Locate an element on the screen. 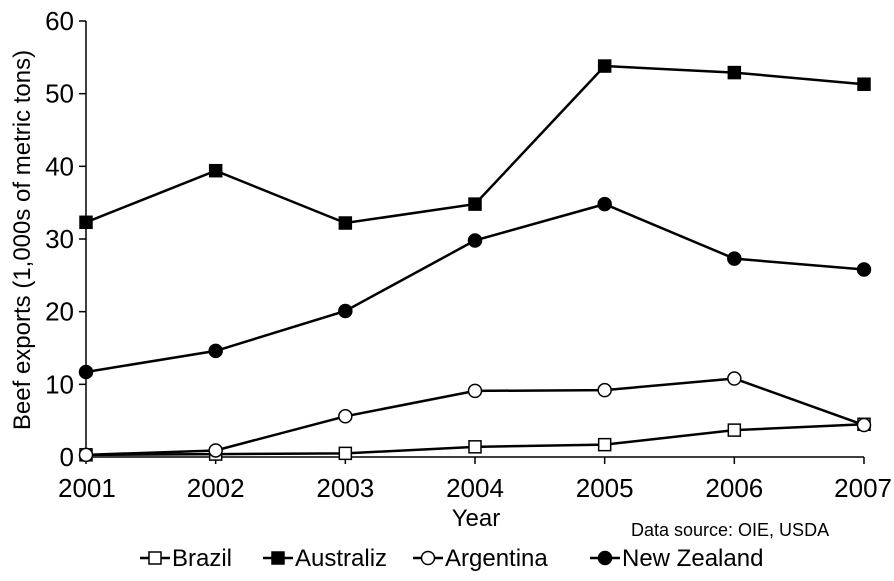  legend-label: Brazil is located at coordinates (202, 558).